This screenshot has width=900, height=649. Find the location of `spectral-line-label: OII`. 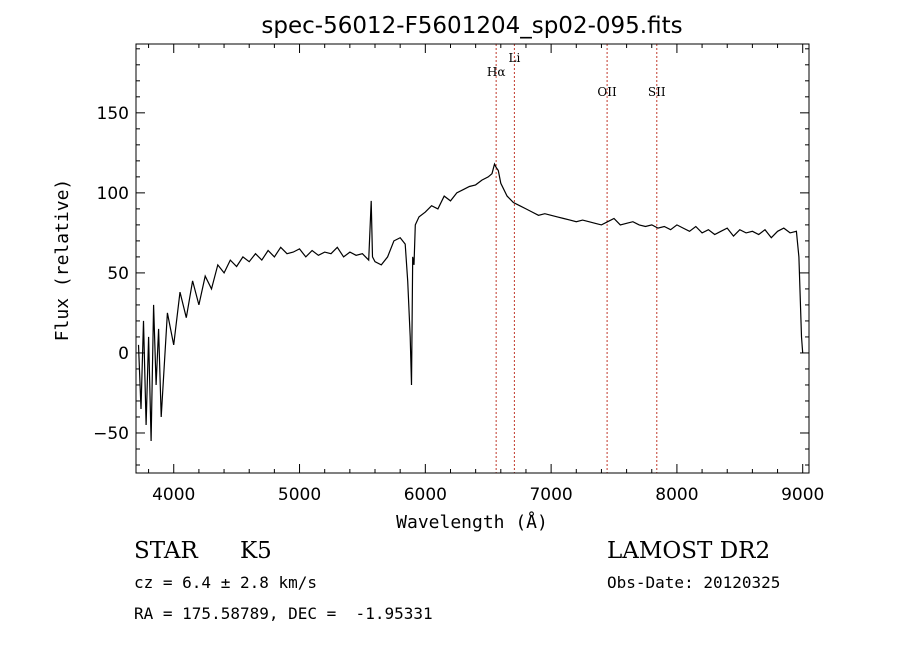

spectral-line-label: OII is located at coordinates (607, 92).